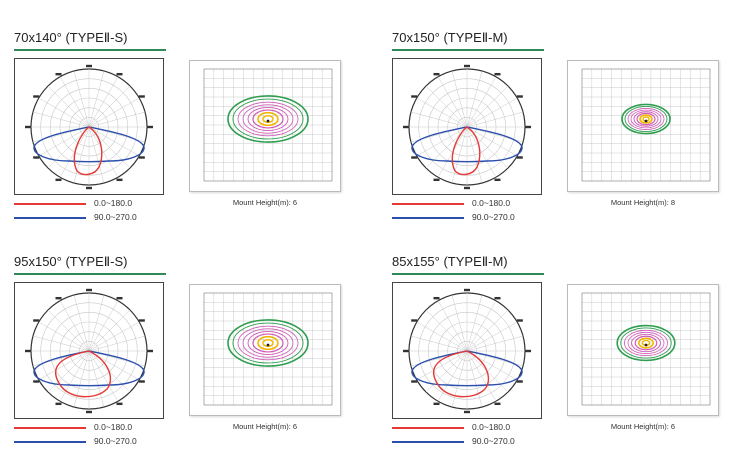  What do you see at coordinates (50, 218) in the screenshot?
I see `legend-blue-line` at bounding box center [50, 218].